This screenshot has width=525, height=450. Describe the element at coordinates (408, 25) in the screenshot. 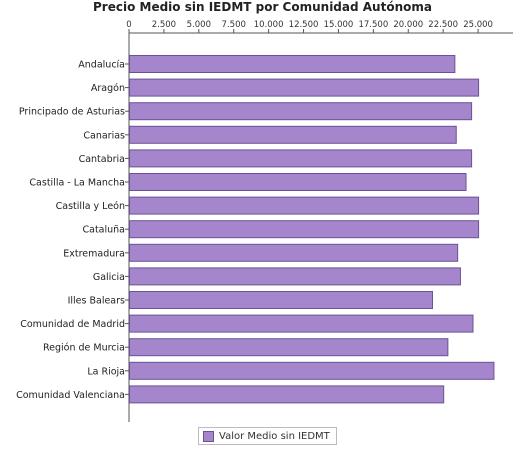

I see `x-tick-label: 20.000` at that location.